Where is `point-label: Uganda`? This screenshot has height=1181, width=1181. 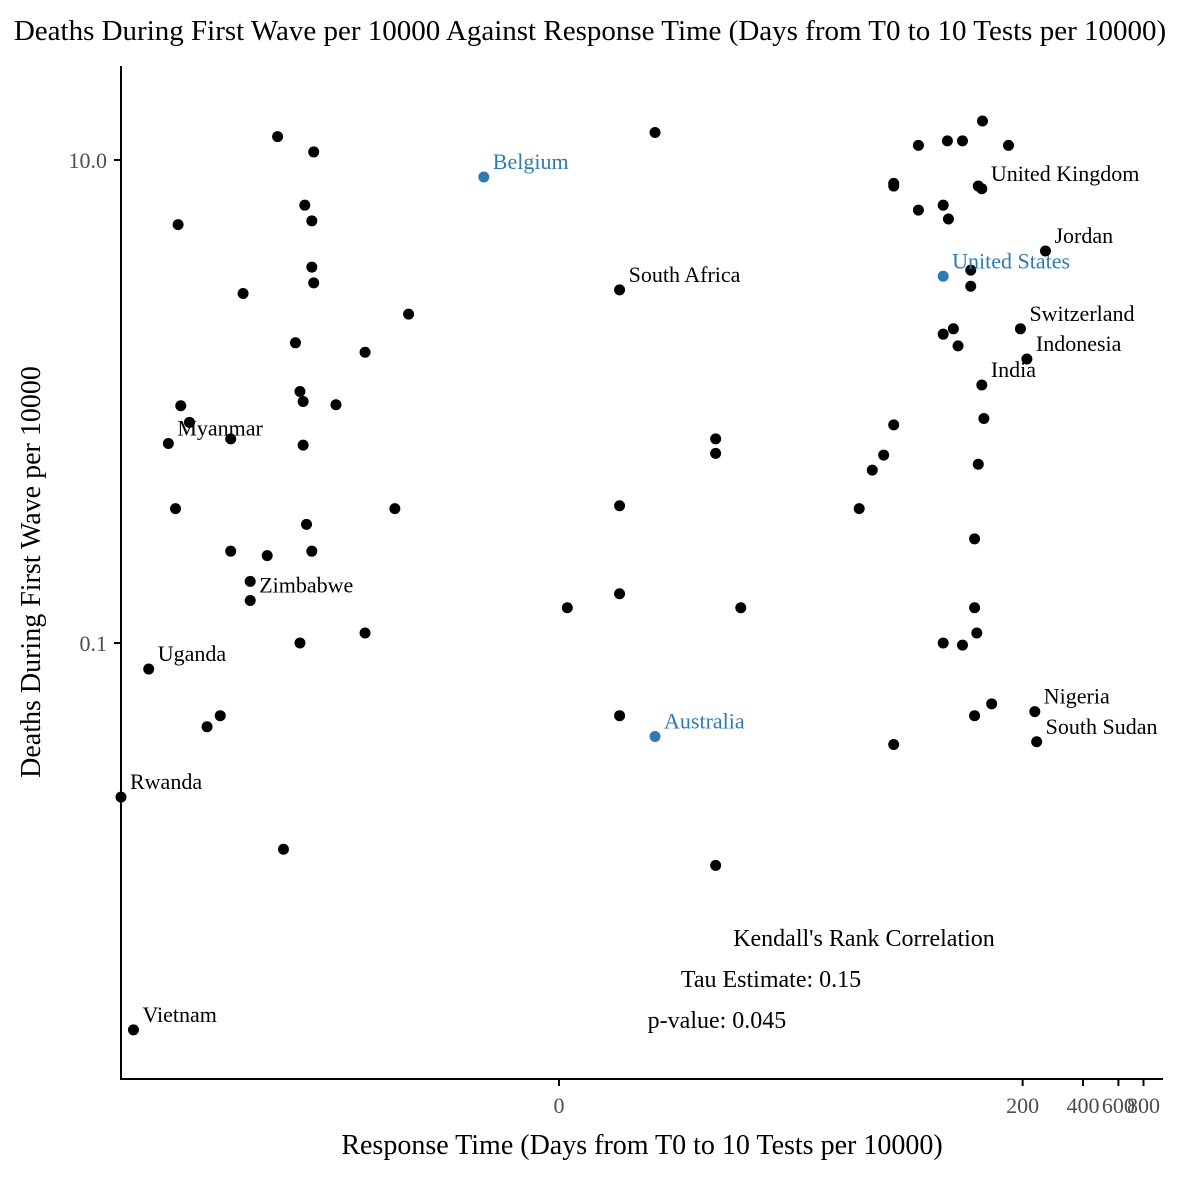
point-label: Uganda is located at coordinates (192, 653).